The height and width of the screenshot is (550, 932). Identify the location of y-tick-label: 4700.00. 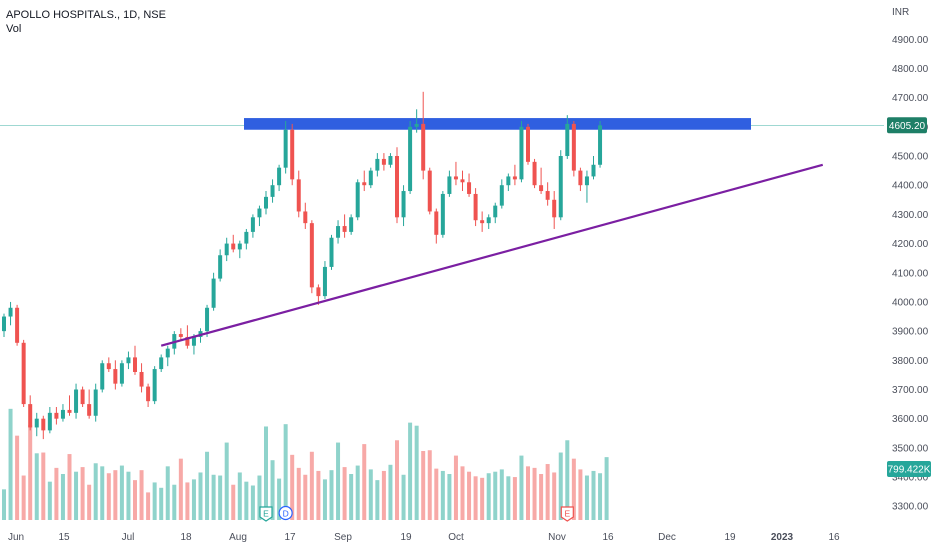
(910, 98).